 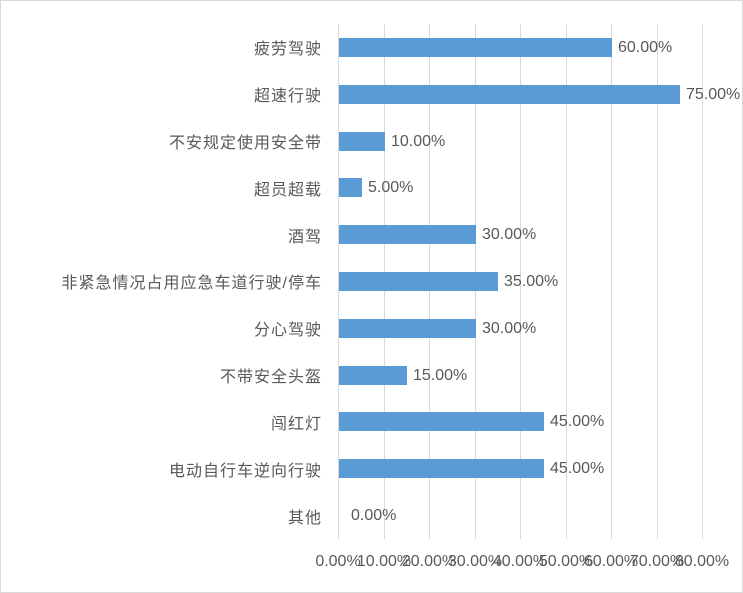 What do you see at coordinates (702, 561) in the screenshot?
I see `x-tick-label-8: 80.00%` at bounding box center [702, 561].